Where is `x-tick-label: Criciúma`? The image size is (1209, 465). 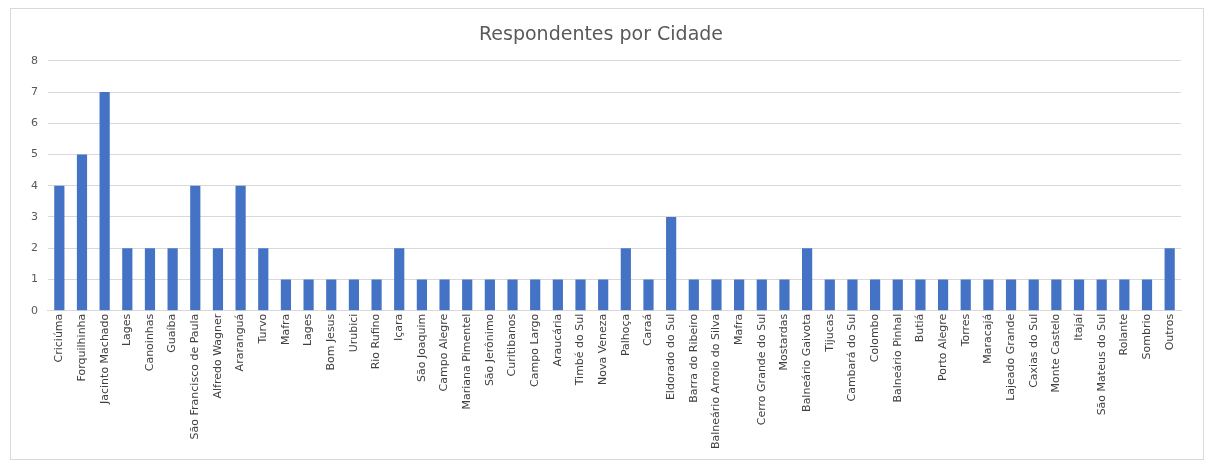
x-tick-label: Criciúma is located at coordinates (59, 338).